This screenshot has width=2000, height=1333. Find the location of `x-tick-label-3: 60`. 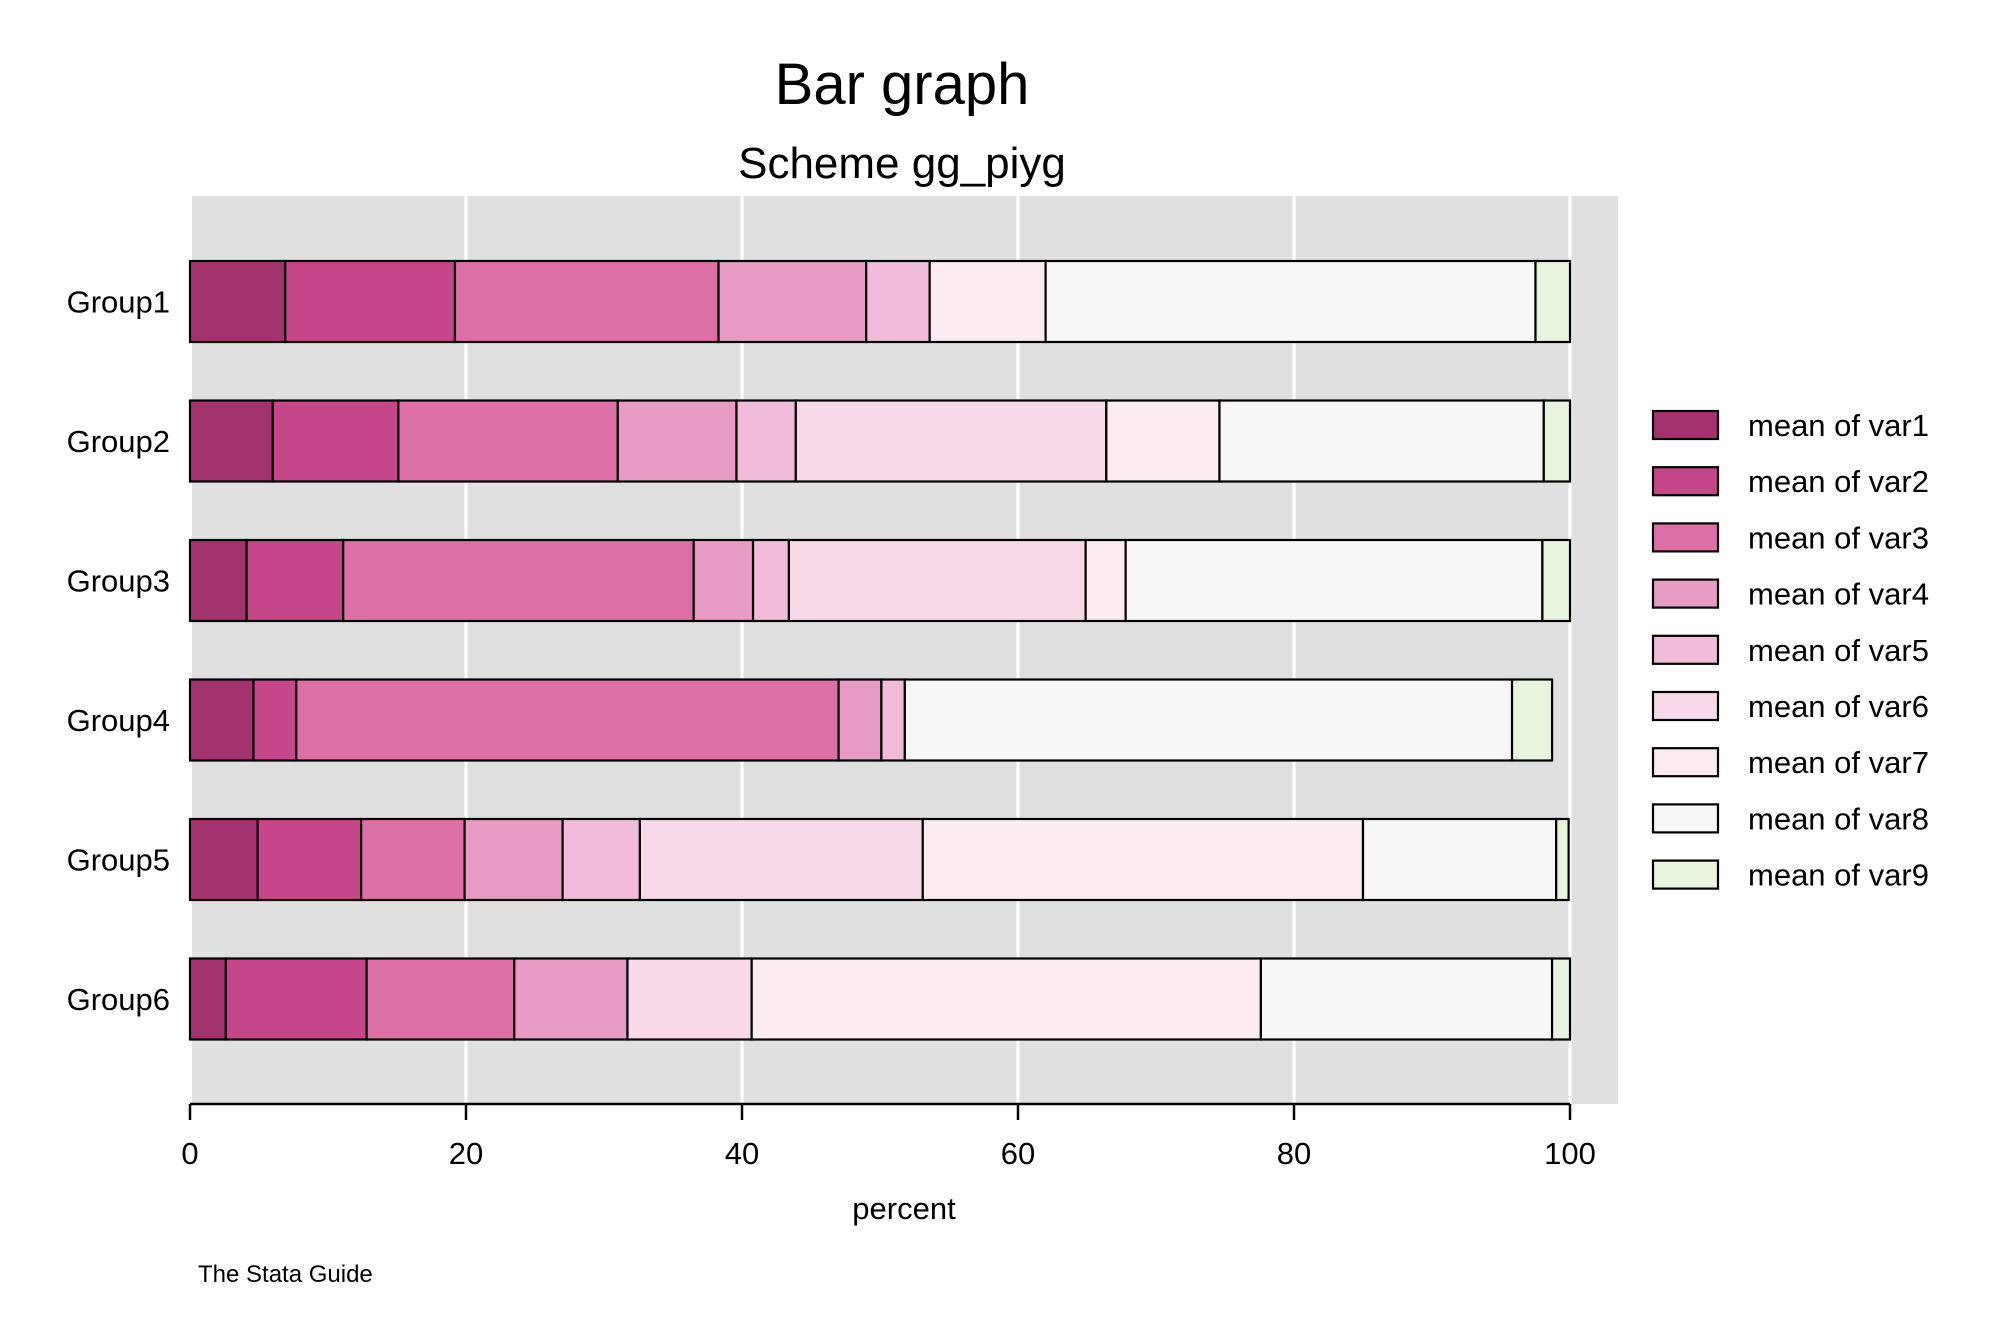

x-tick-label-3: 60 is located at coordinates (1018, 1153).